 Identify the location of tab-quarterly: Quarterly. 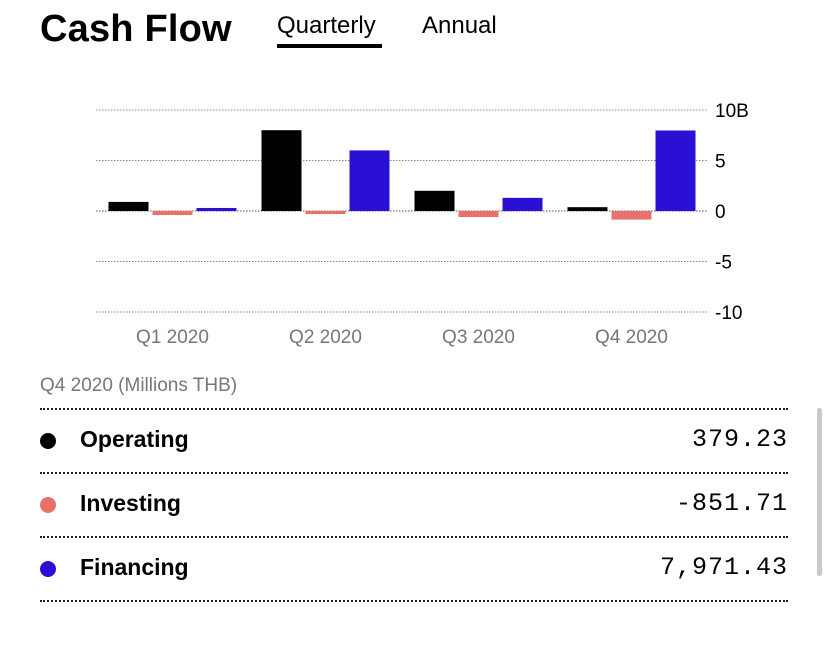
(326, 25).